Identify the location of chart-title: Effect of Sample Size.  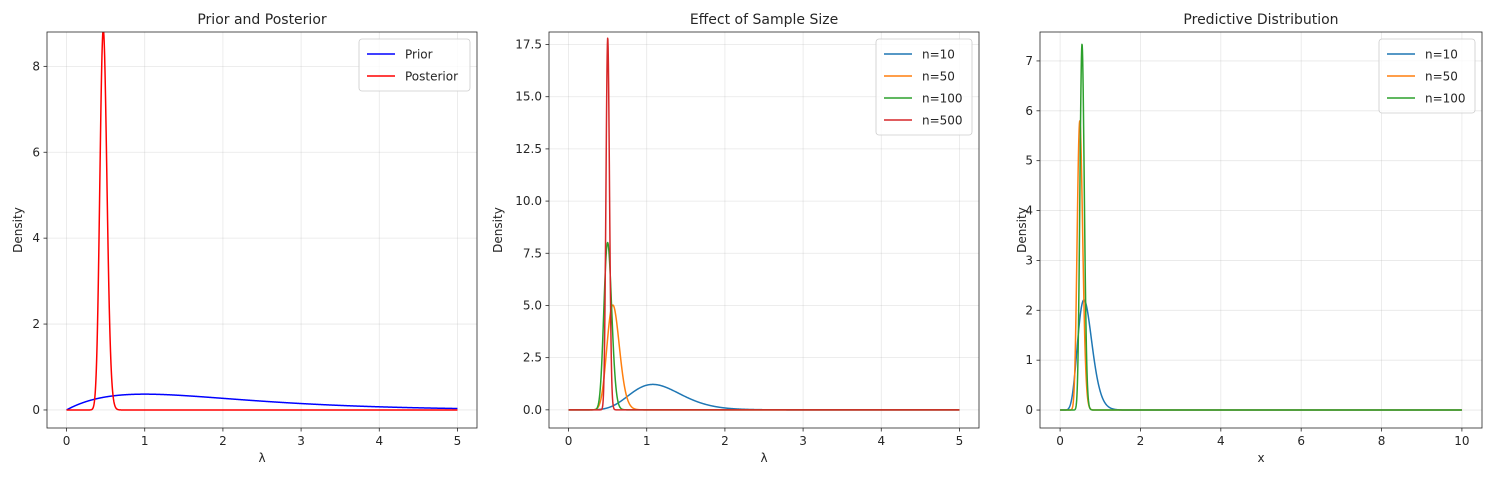
(764, 20).